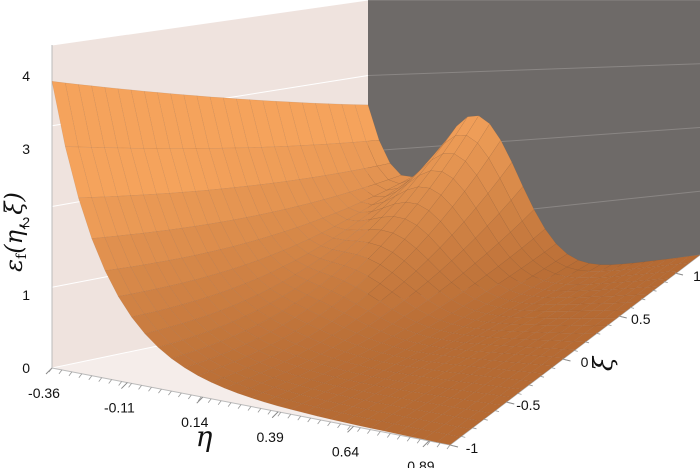  Describe the element at coordinates (26, 222) in the screenshot. I see `z-tick-label: 2` at that location.